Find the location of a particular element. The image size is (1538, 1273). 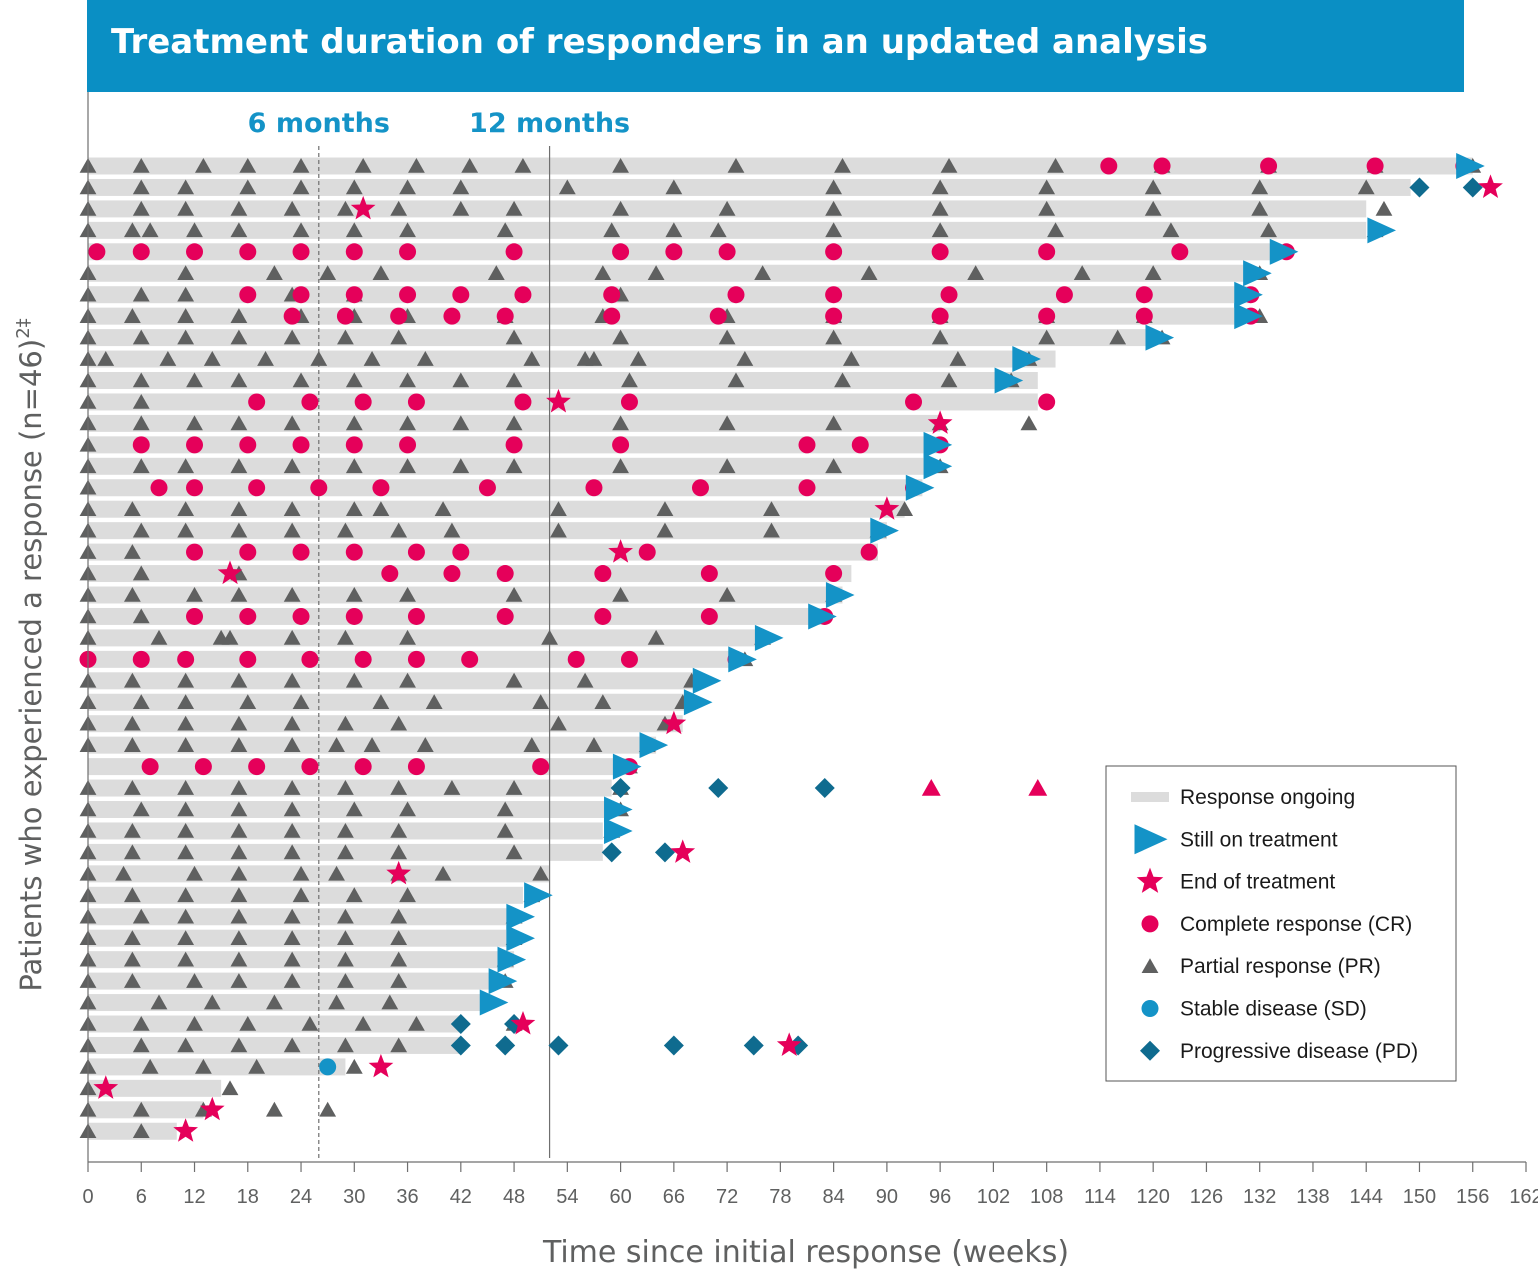

x-tick-label: 42 is located at coordinates (461, 1197).